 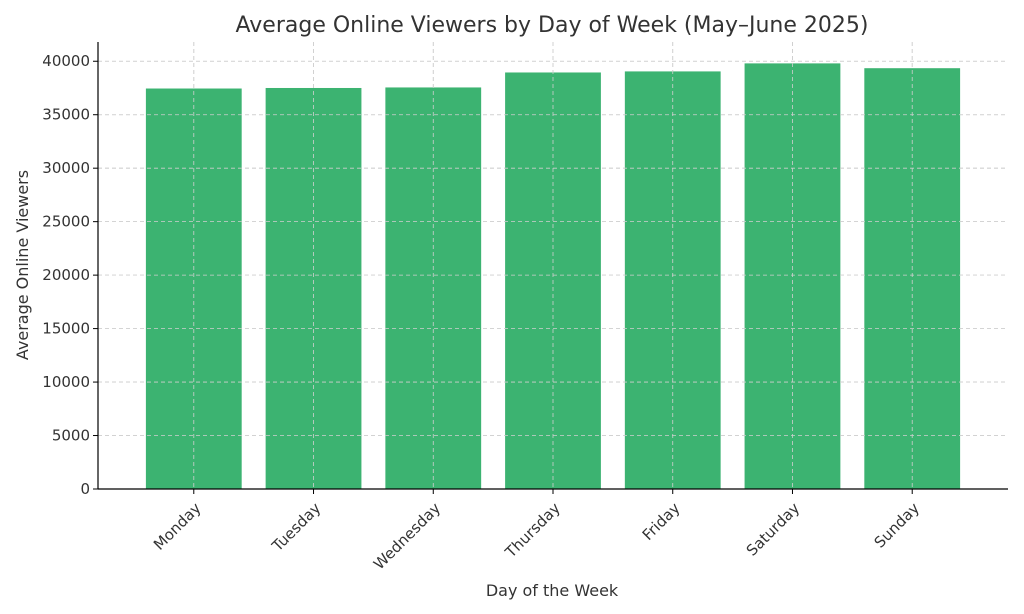 What do you see at coordinates (66, 275) in the screenshot?
I see `y-tick-label: 20000` at bounding box center [66, 275].